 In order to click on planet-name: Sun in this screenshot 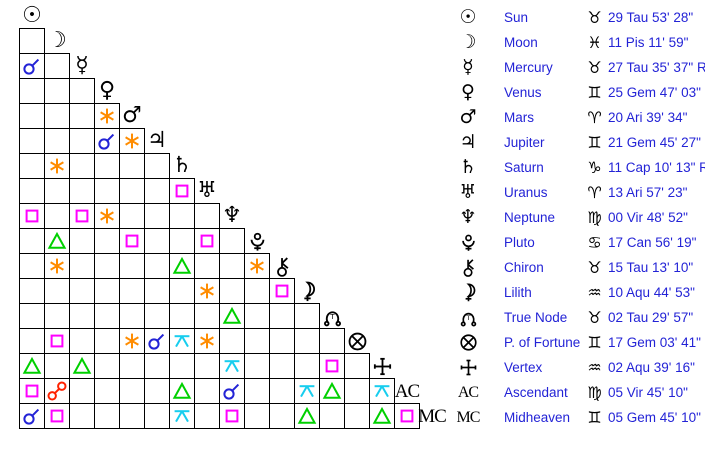, I will do `click(516, 17)`.